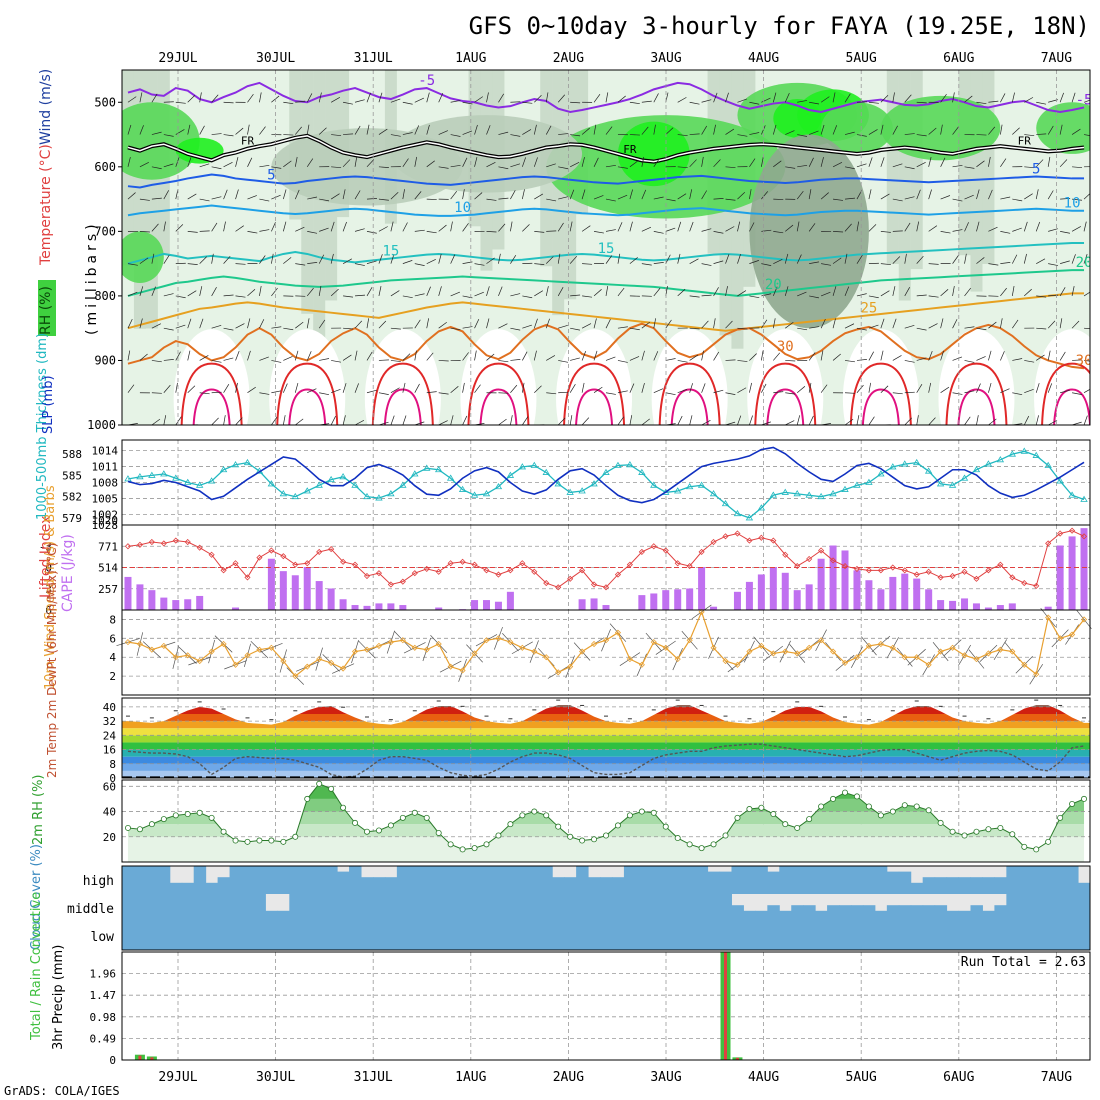 The image size is (1100, 1100). I want to click on temp-tick-label: 0, so click(112, 778).